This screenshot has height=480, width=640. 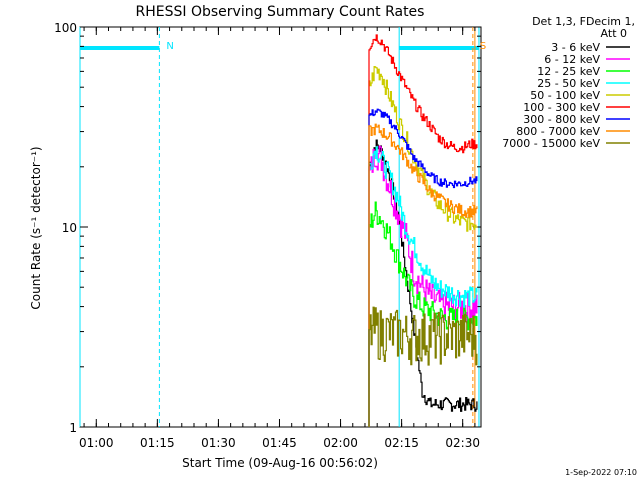 I want to click on render-timestamp: 1-Sep-2022 07:10, so click(x=601, y=472).